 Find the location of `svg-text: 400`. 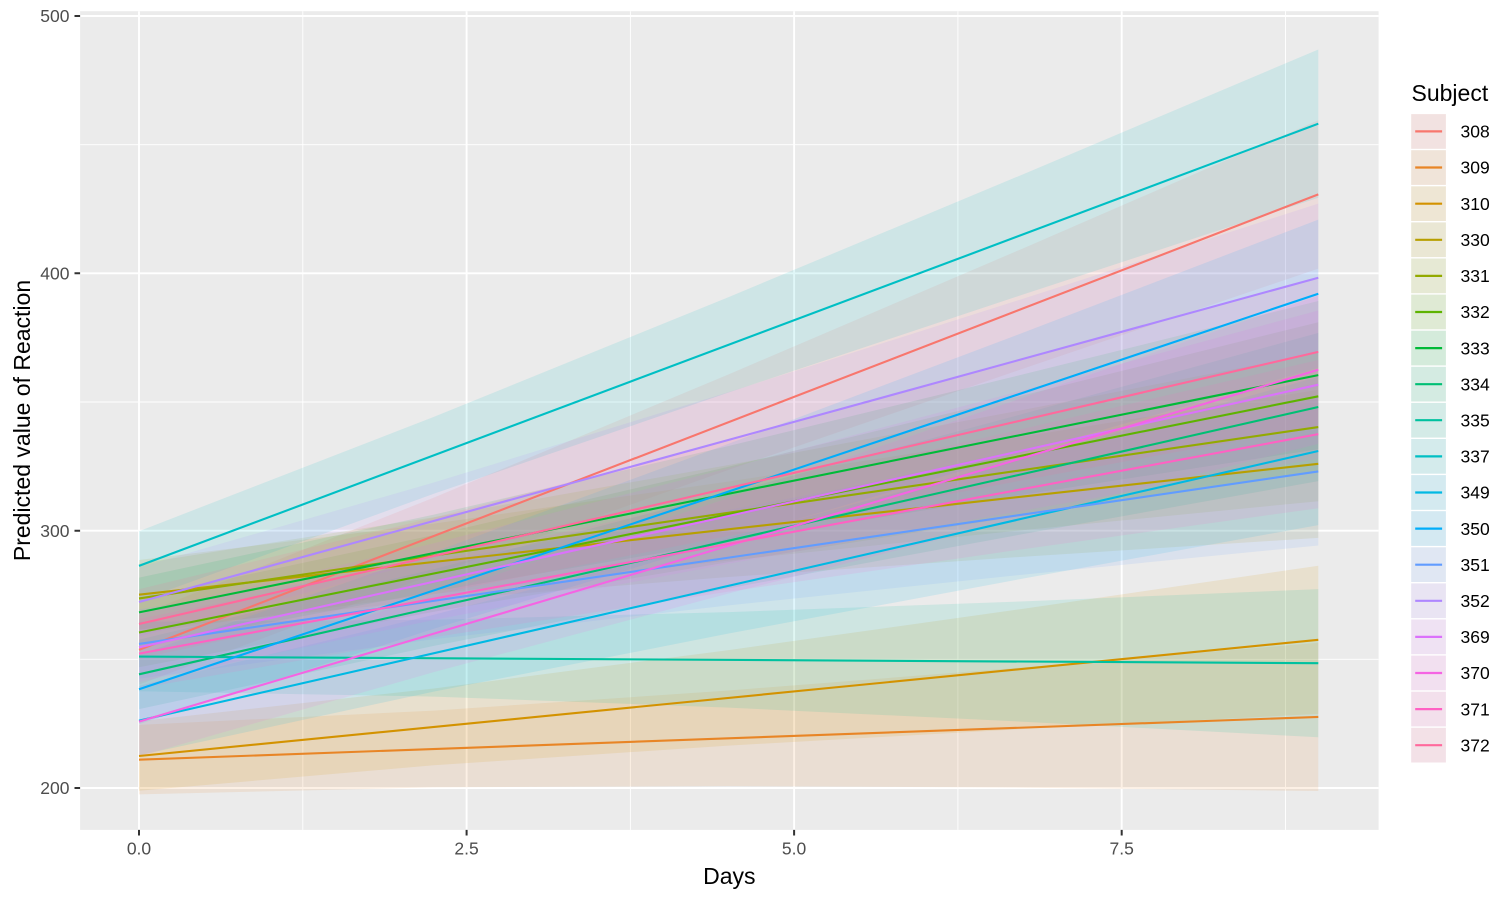

svg-text: 400 is located at coordinates (54, 274).